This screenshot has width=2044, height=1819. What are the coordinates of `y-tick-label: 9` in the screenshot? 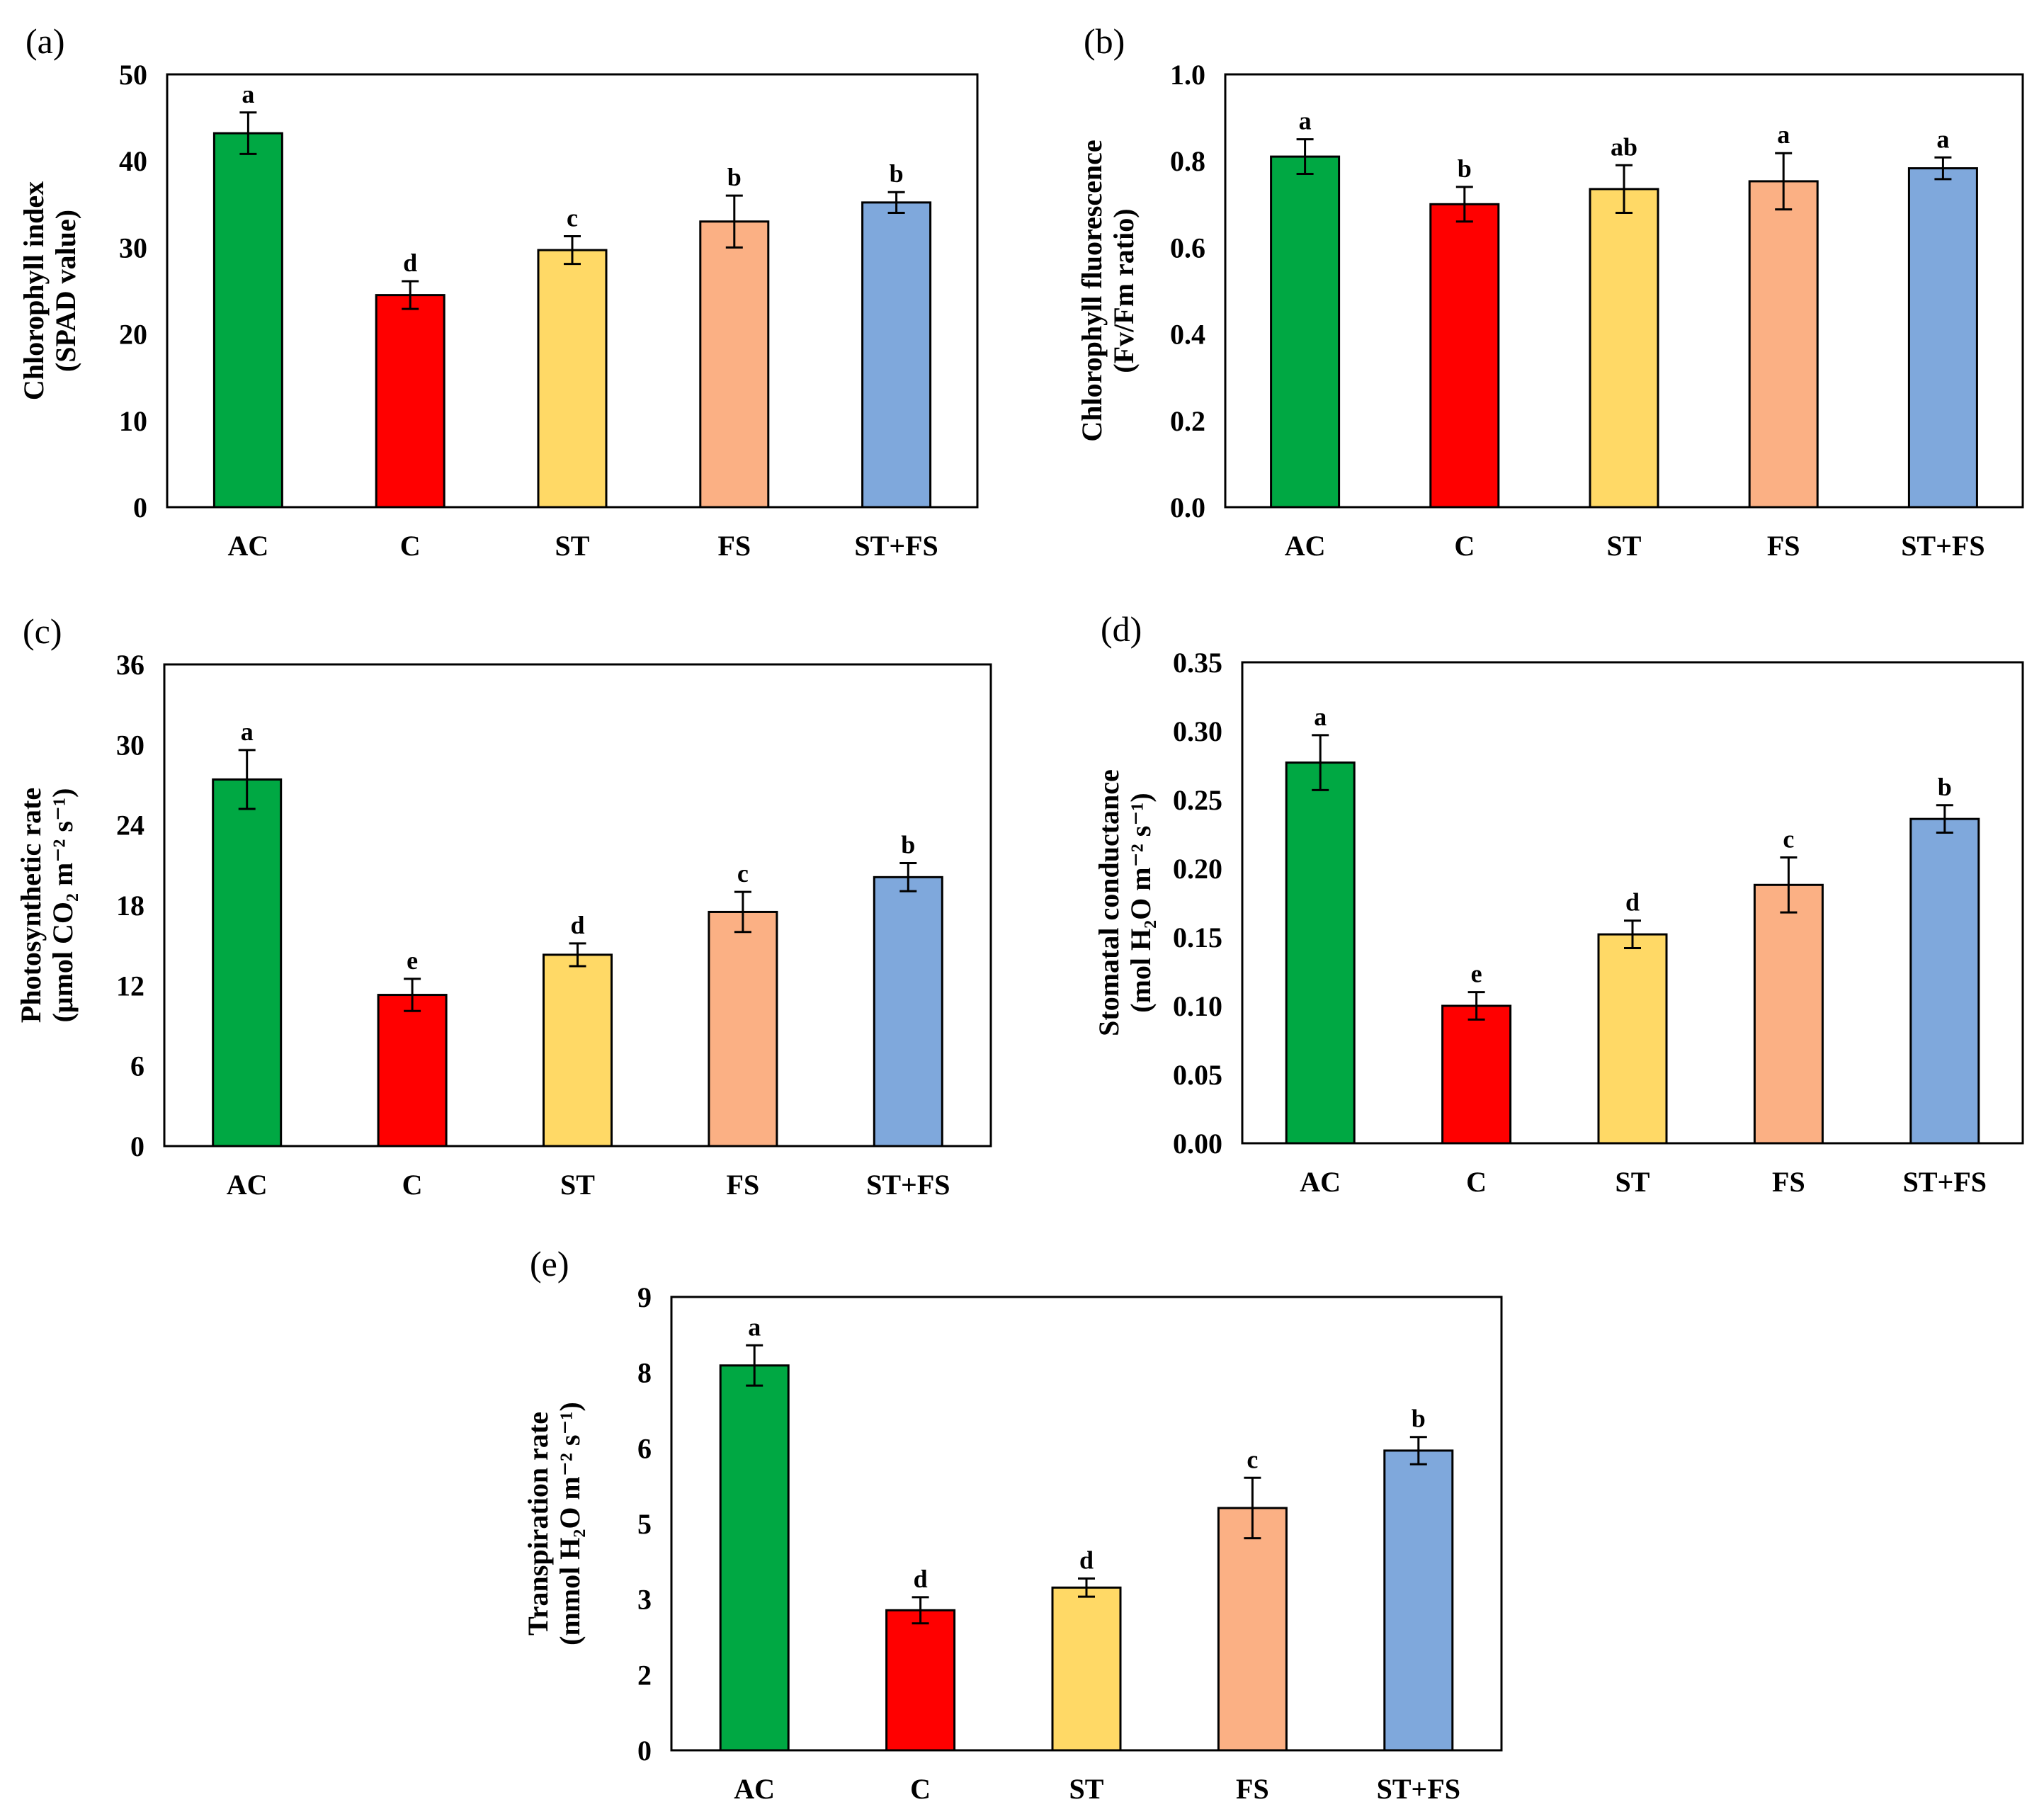 It's located at (644, 1297).